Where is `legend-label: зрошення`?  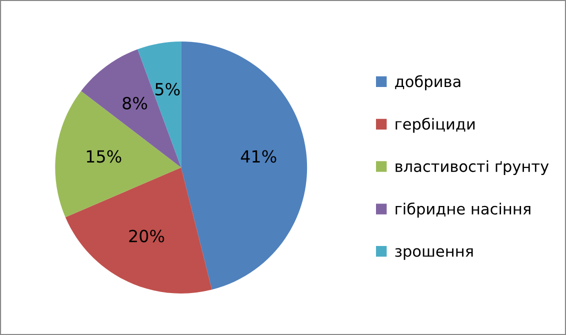 legend-label: зрошення is located at coordinates (434, 254).